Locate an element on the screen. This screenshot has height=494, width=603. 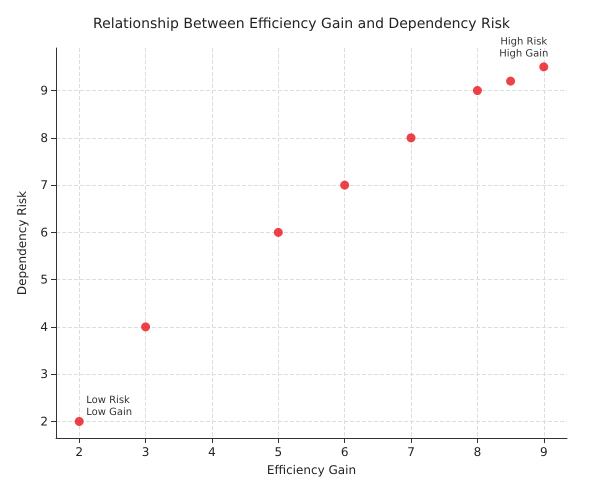
x-tick-label: 3 is located at coordinates (146, 452).